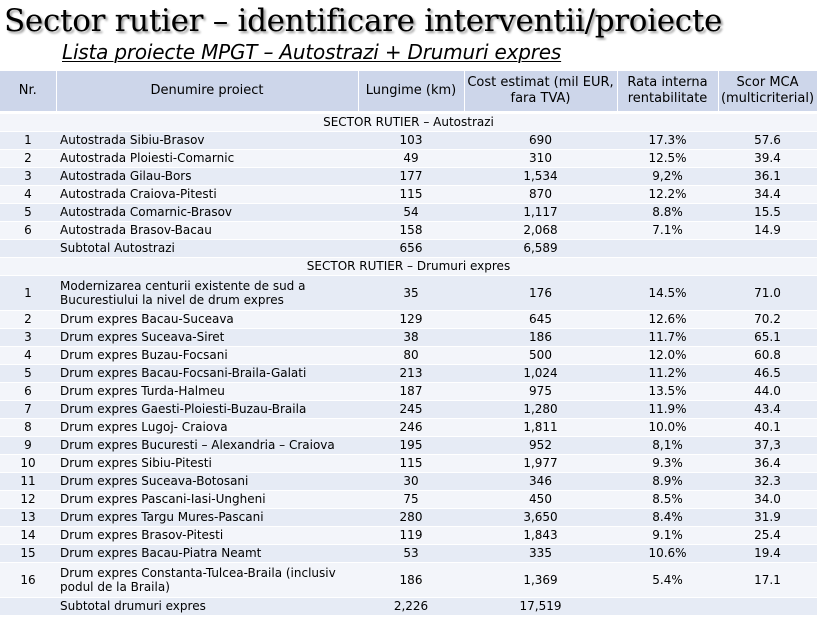 This screenshot has width=819, height=617. Describe the element at coordinates (540, 553) in the screenshot. I see `cell-cost: 335` at that location.